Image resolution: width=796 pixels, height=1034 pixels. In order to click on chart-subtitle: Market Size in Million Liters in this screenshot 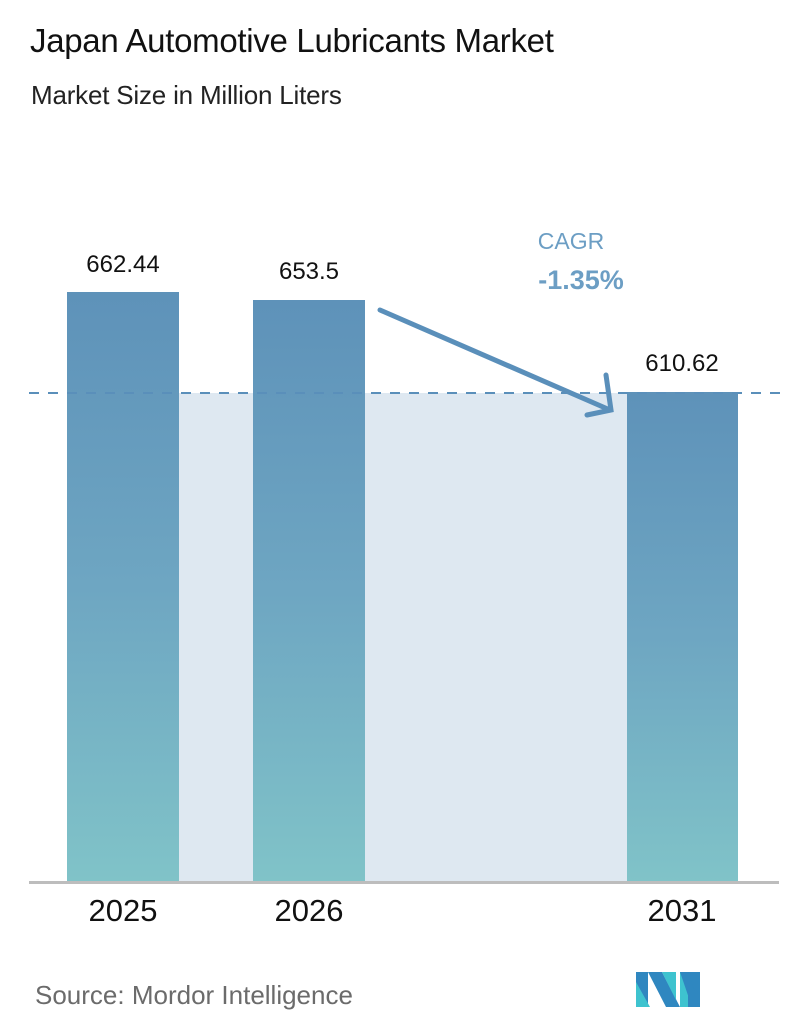, I will do `click(186, 95)`.